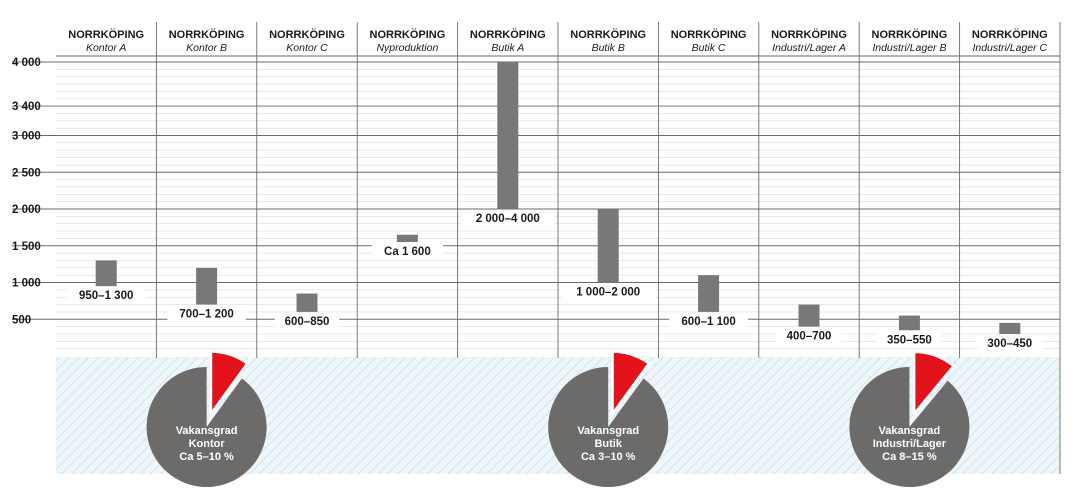 The image size is (1075, 496). Describe the element at coordinates (407, 48) in the screenshot. I see `column-header-subcategory: Nyproduktion` at that location.